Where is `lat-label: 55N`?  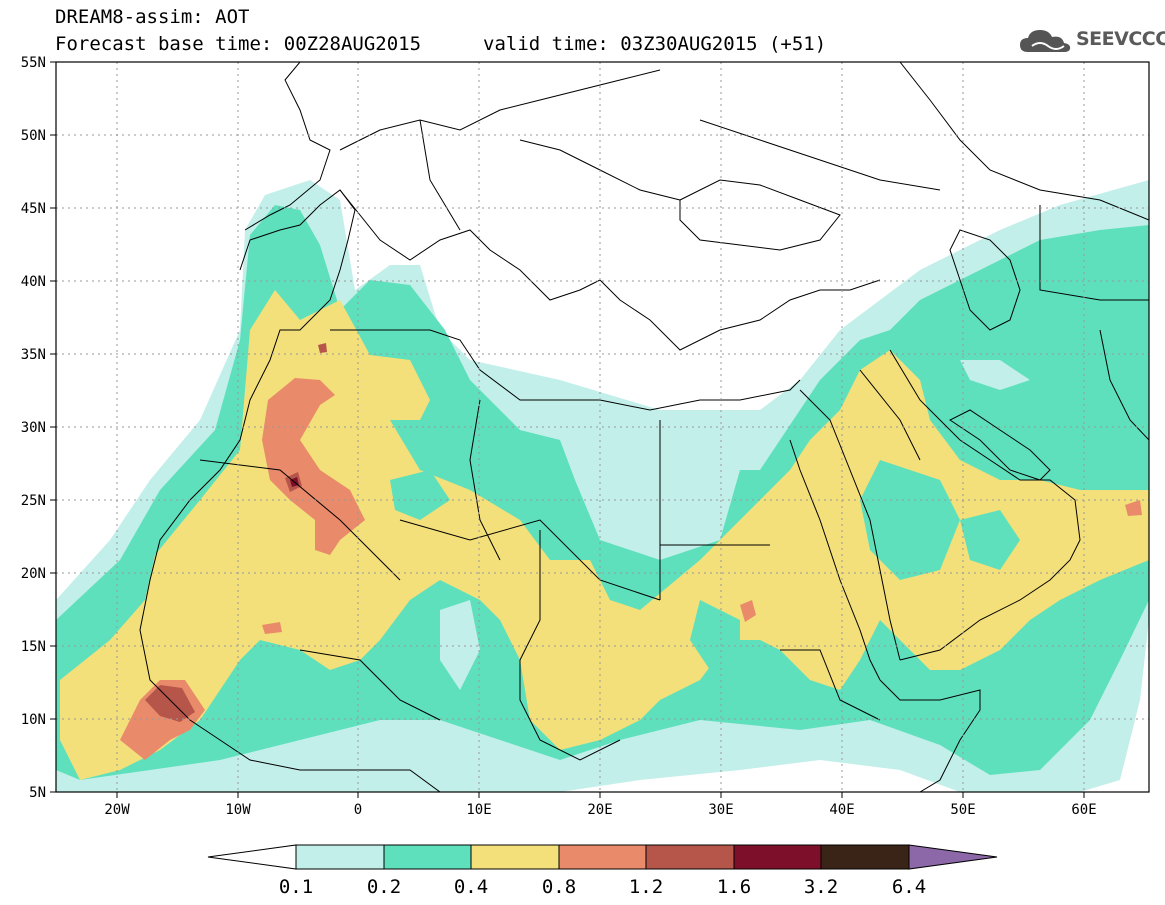 lat-label: 55N is located at coordinates (33, 63).